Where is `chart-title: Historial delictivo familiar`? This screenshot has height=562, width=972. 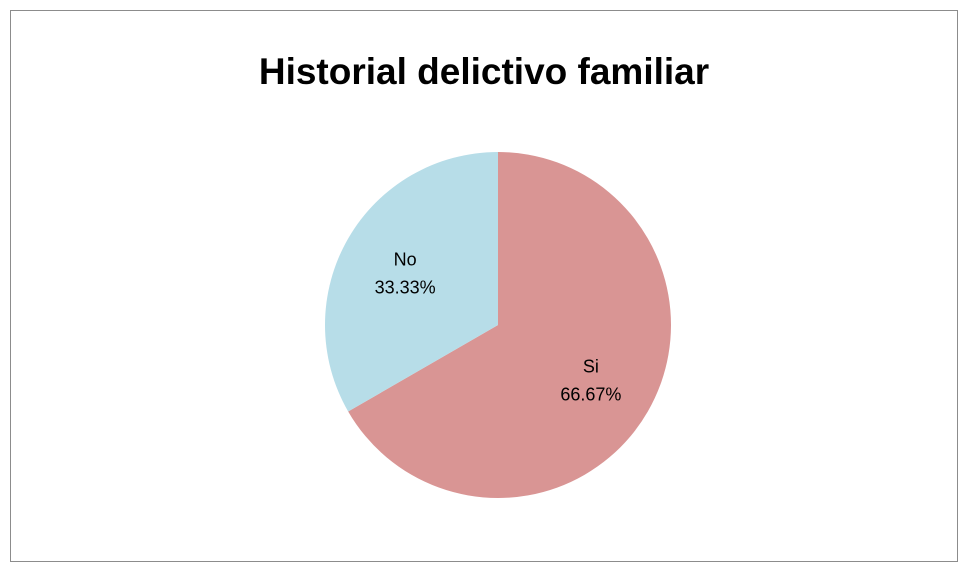
chart-title: Historial delictivo familiar is located at coordinates (484, 71).